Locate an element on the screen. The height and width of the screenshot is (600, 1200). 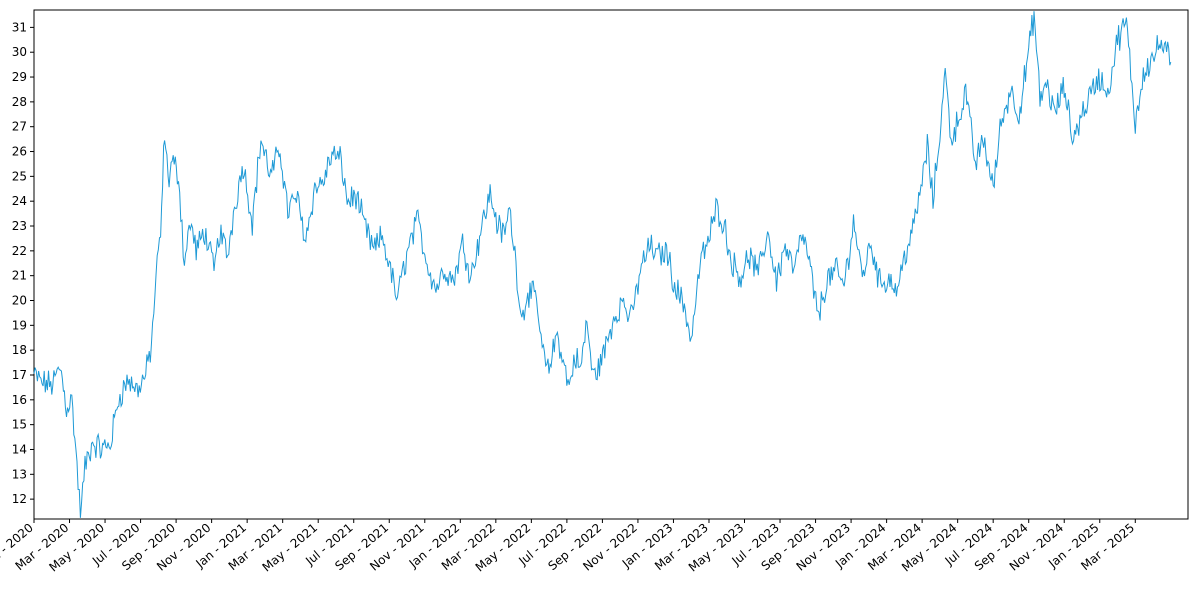
y-tick-label: 17 is located at coordinates (19, 375).